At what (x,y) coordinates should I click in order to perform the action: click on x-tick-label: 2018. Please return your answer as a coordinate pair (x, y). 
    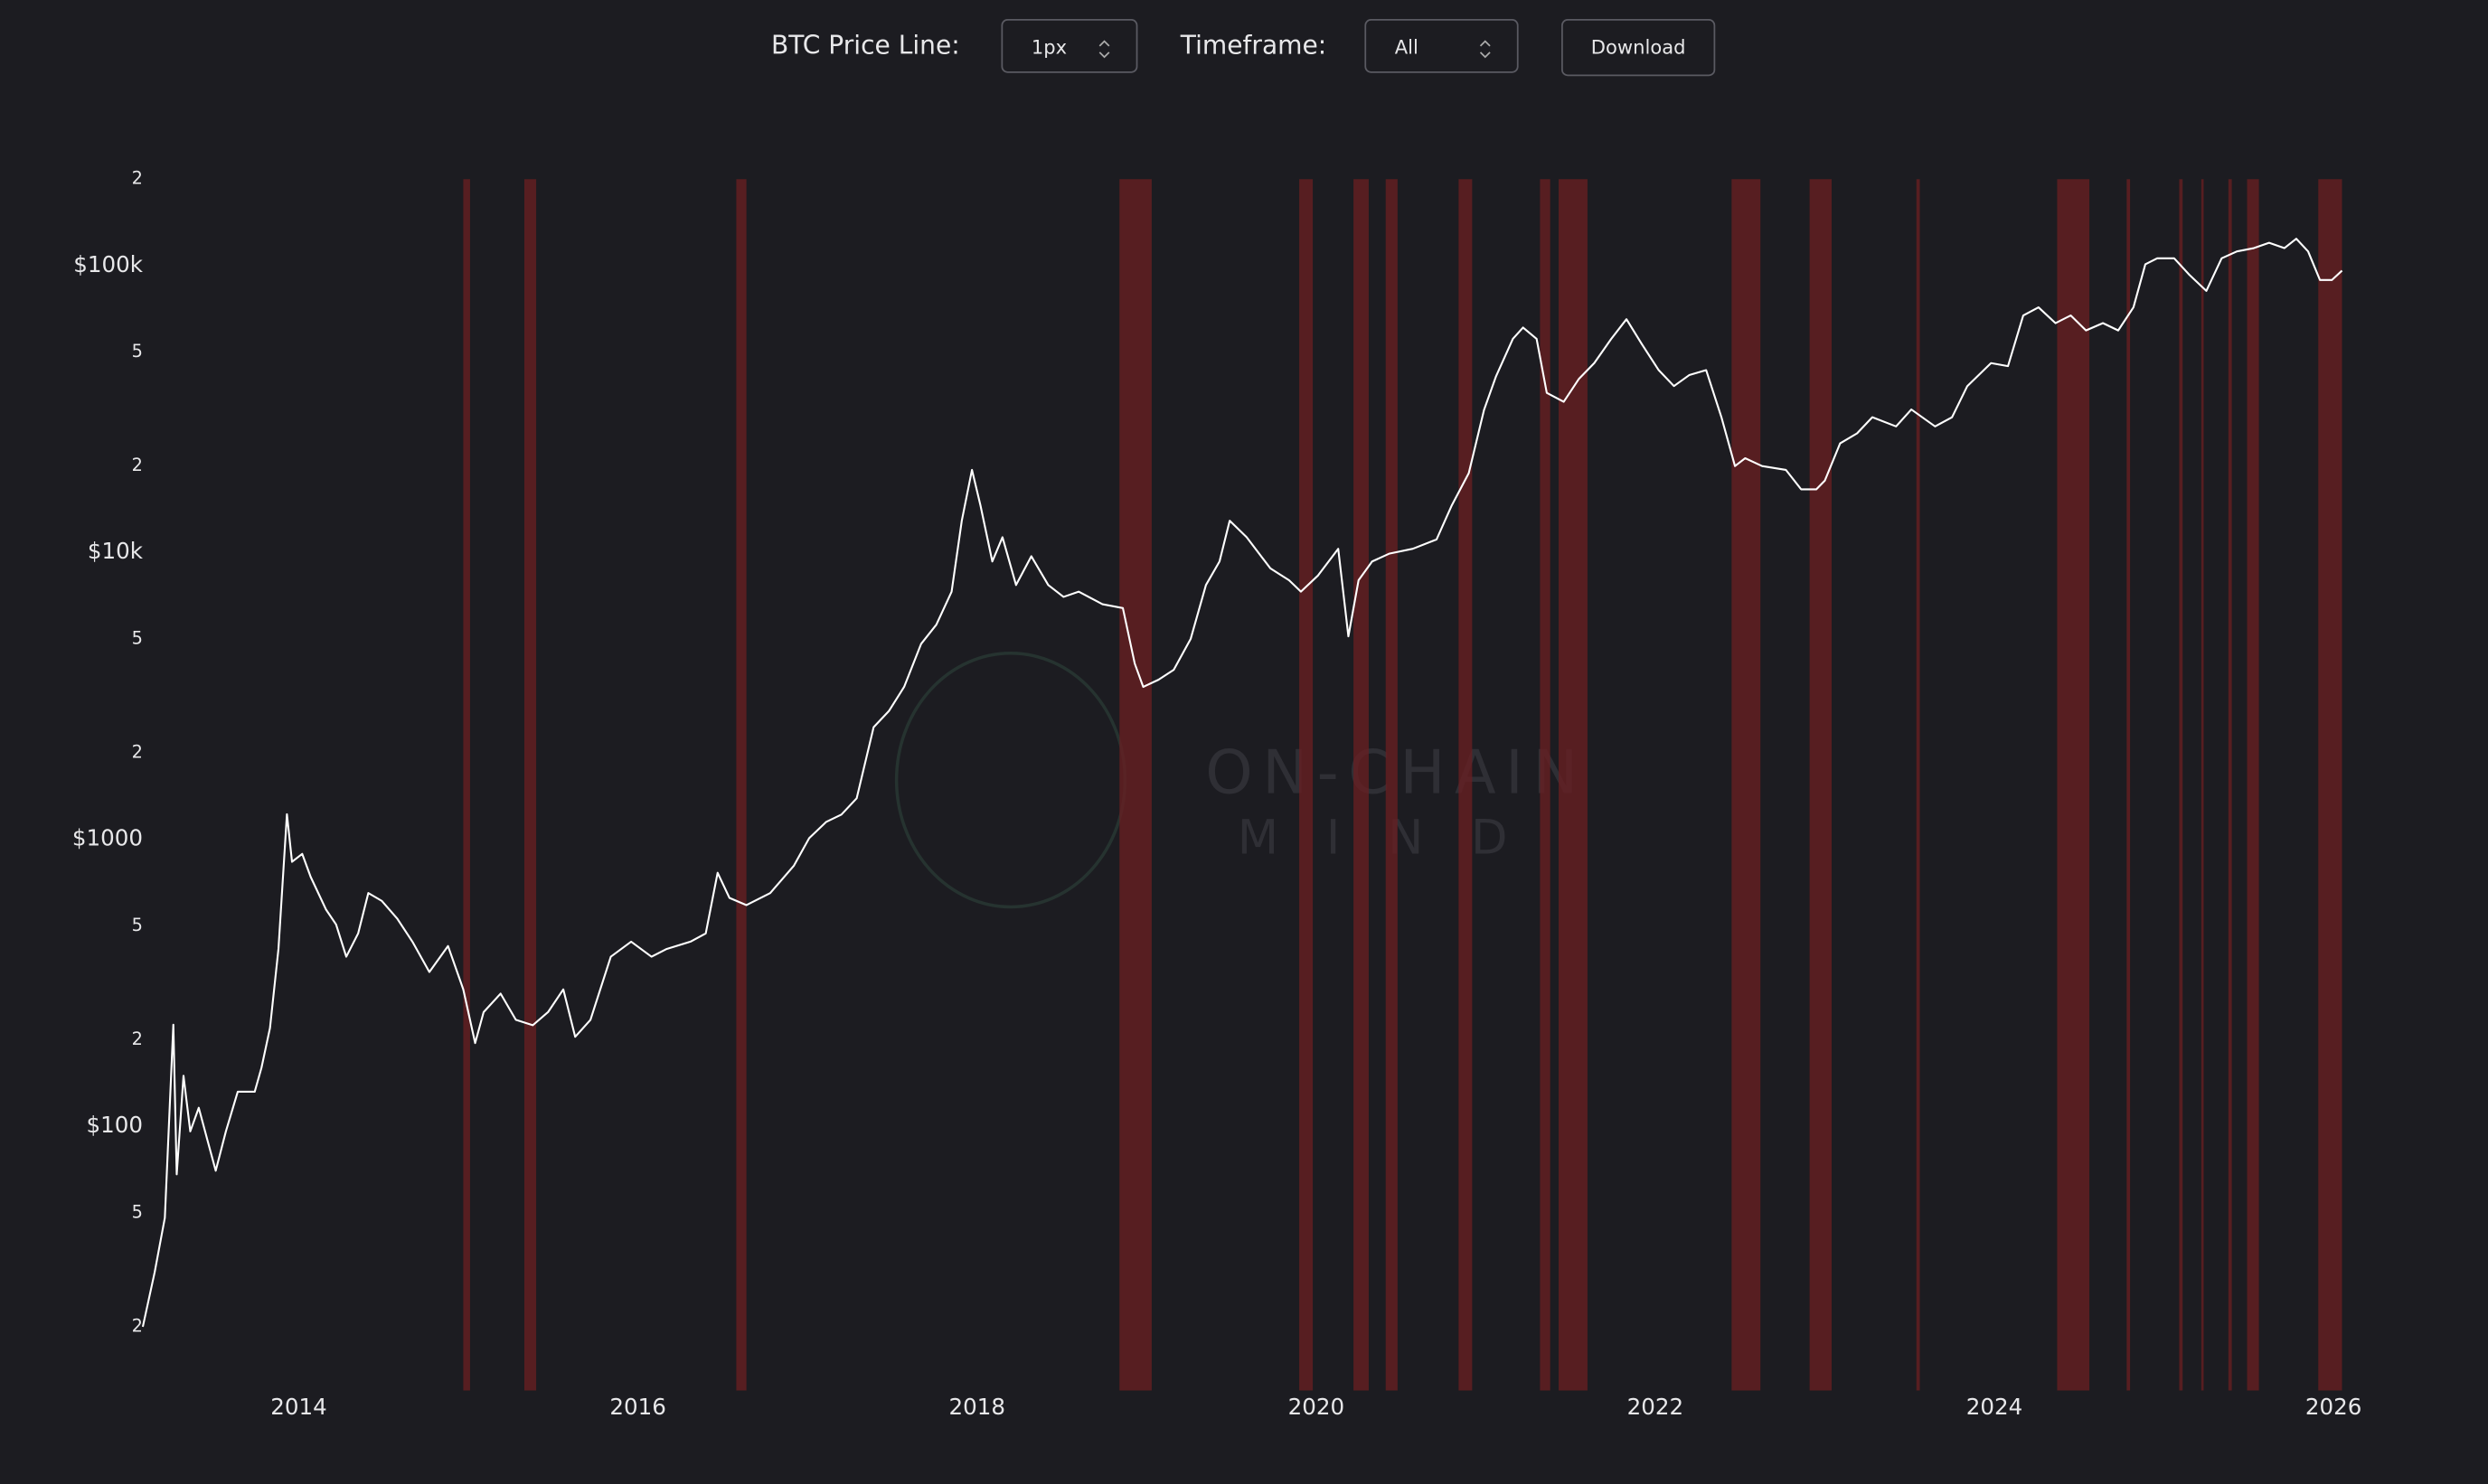
    Looking at the image, I should click on (976, 1407).